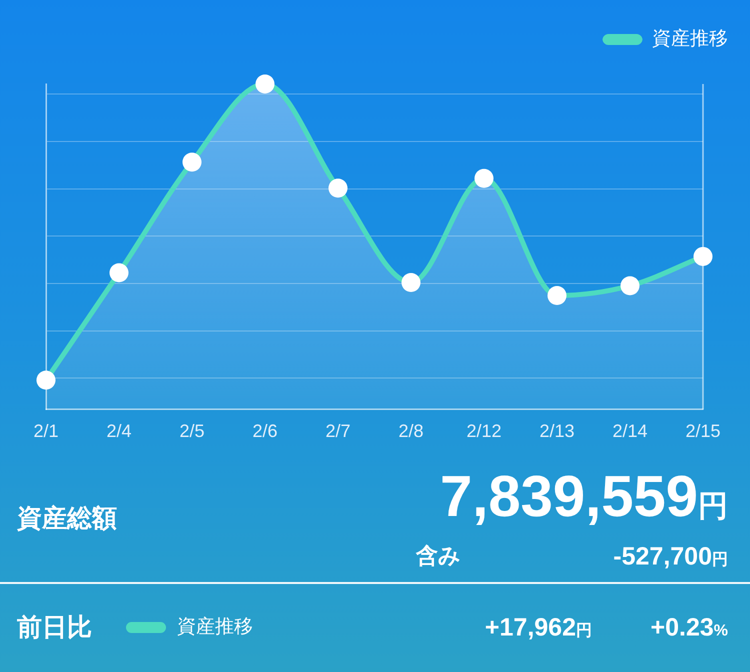 The width and height of the screenshot is (750, 672). What do you see at coordinates (215, 627) in the screenshot?
I see `text: 資産推移` at bounding box center [215, 627].